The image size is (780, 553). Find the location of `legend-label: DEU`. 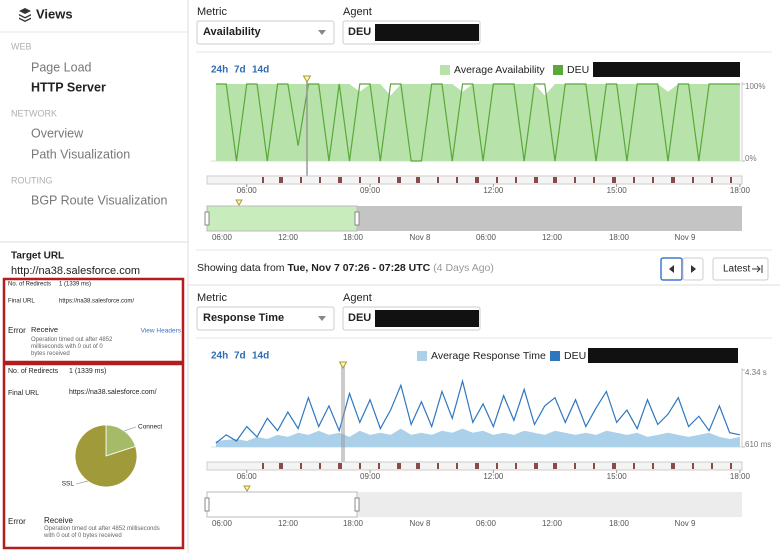

legend-label: DEU is located at coordinates (578, 70).